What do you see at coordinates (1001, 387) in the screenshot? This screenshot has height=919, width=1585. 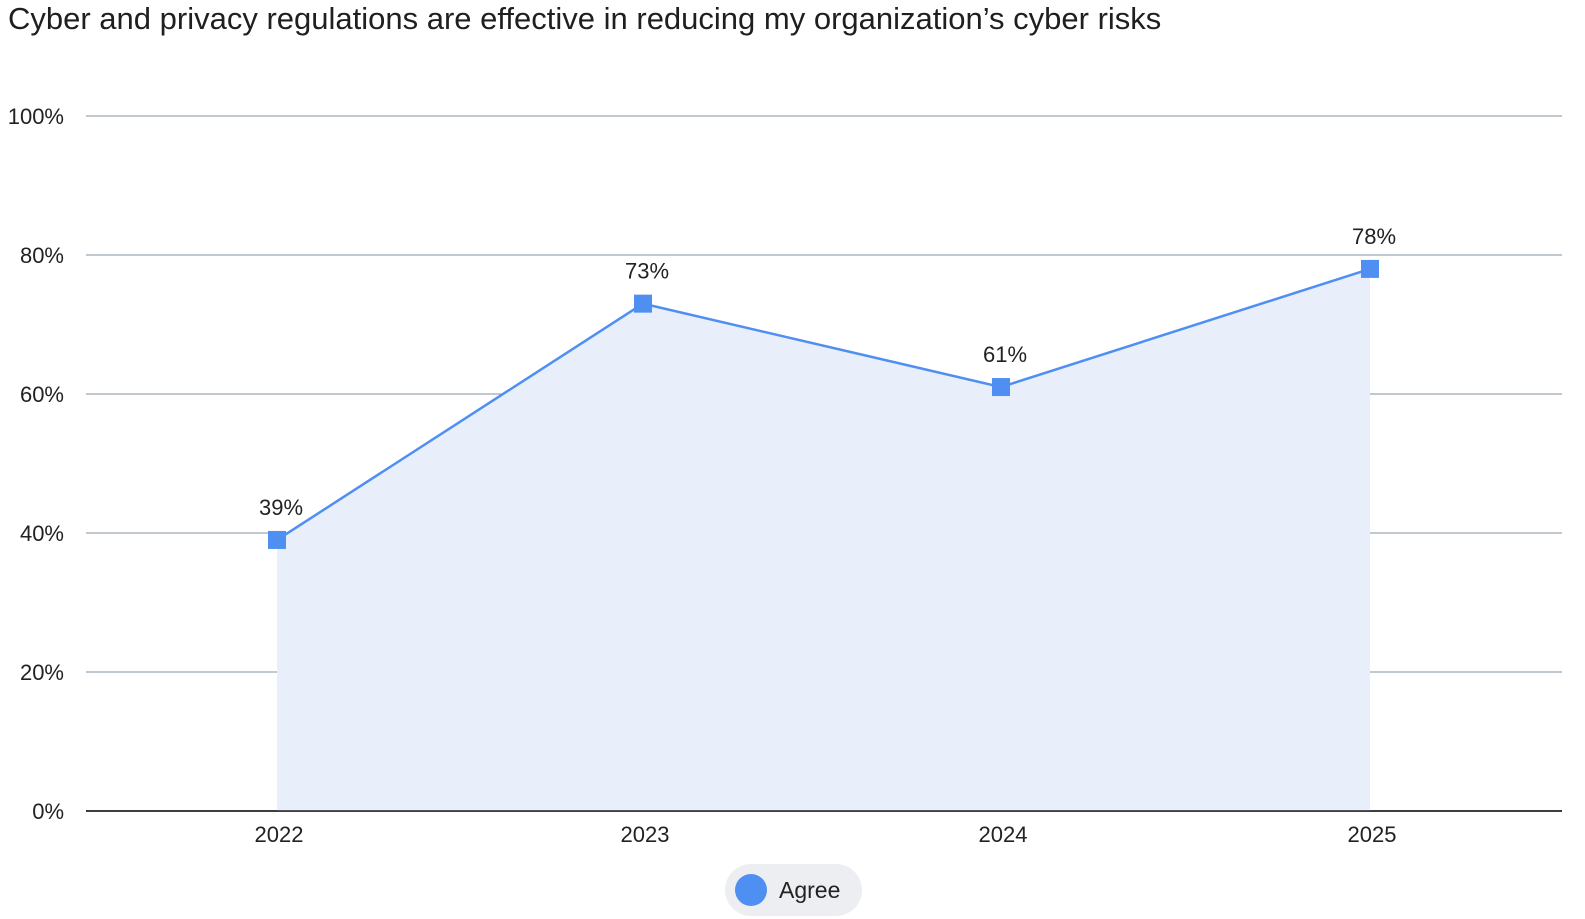 I see `data-marker-2024` at bounding box center [1001, 387].